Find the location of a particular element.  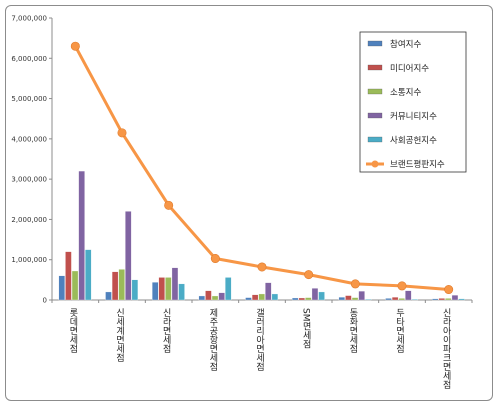

x-tick-label: SM면세점 is located at coordinates (306, 328).